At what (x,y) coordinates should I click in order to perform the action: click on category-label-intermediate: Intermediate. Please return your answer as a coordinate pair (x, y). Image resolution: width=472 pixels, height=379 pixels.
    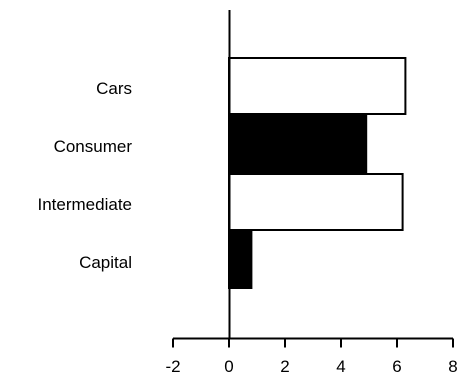
    Looking at the image, I should click on (85, 204).